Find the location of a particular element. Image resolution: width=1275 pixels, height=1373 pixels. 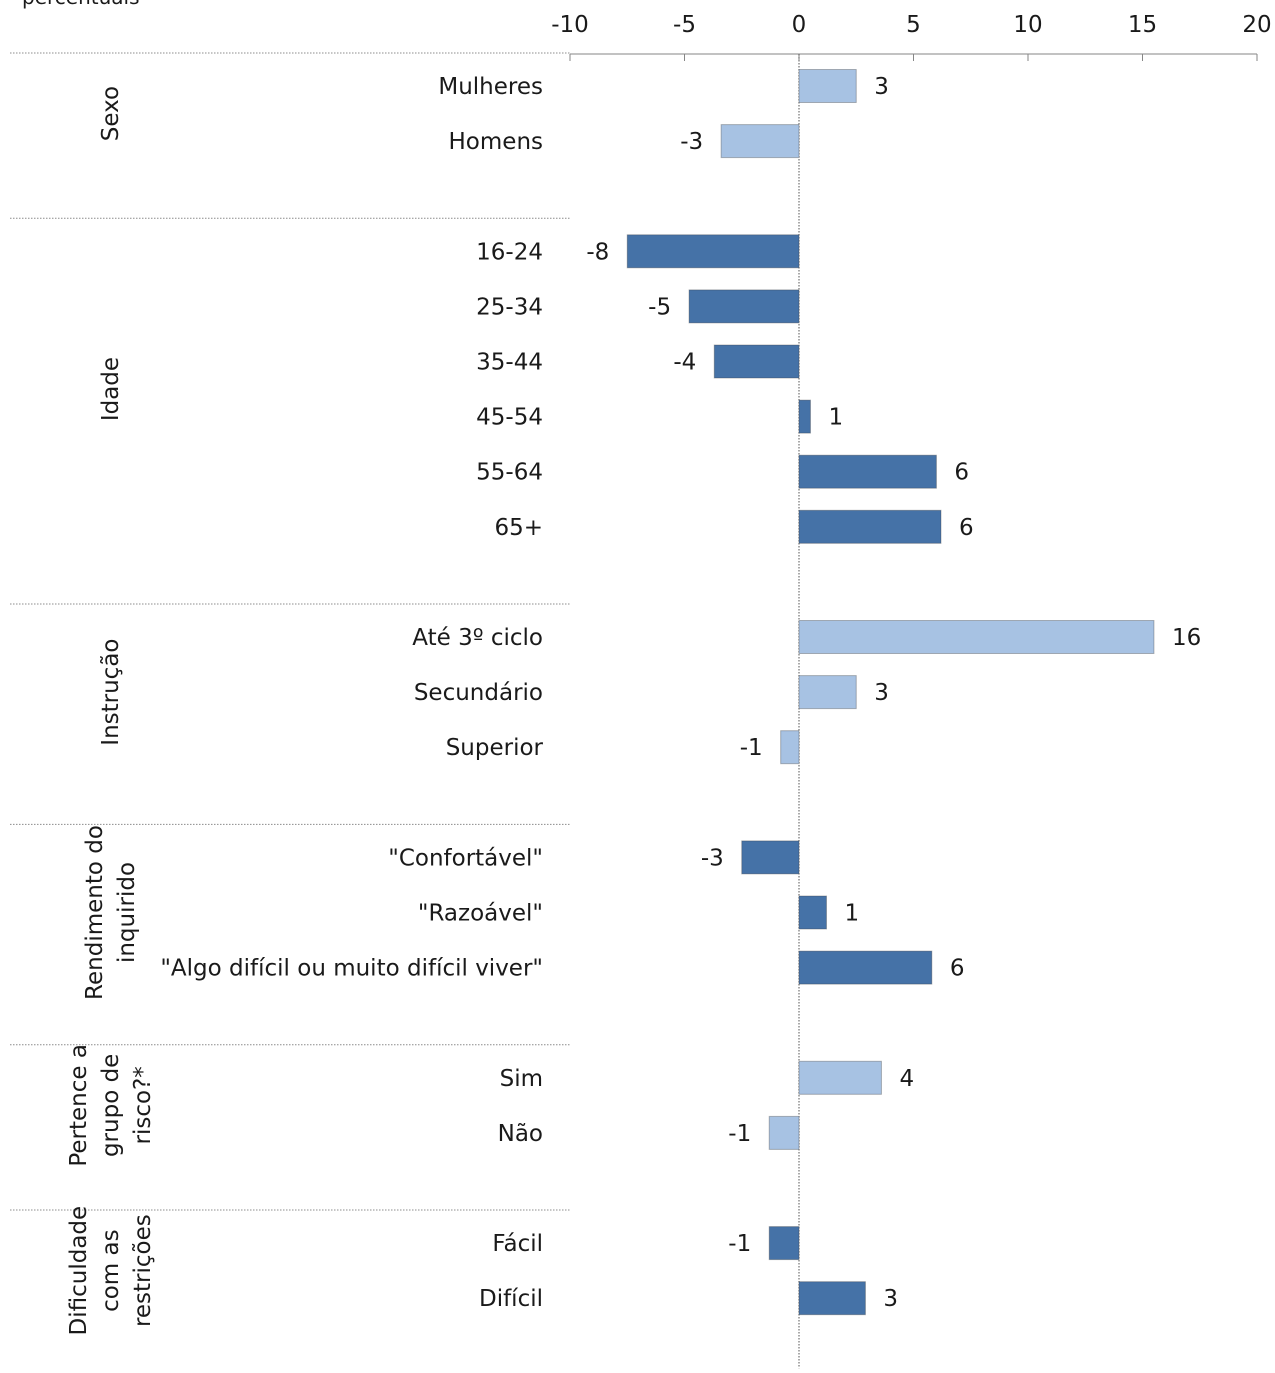

category-label: 16-24 is located at coordinates (509, 252).